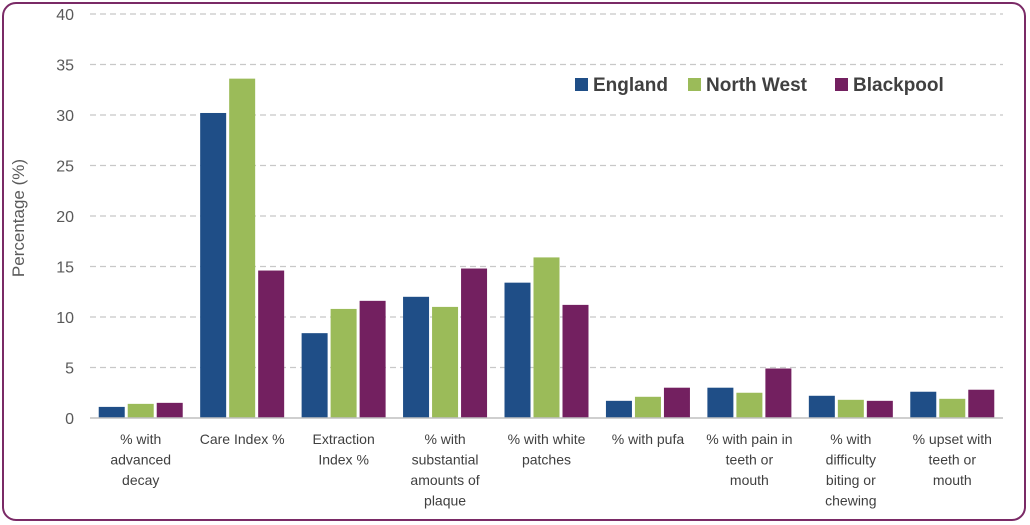  What do you see at coordinates (547, 449) in the screenshot?
I see `x-category-label: % with white patches` at bounding box center [547, 449].